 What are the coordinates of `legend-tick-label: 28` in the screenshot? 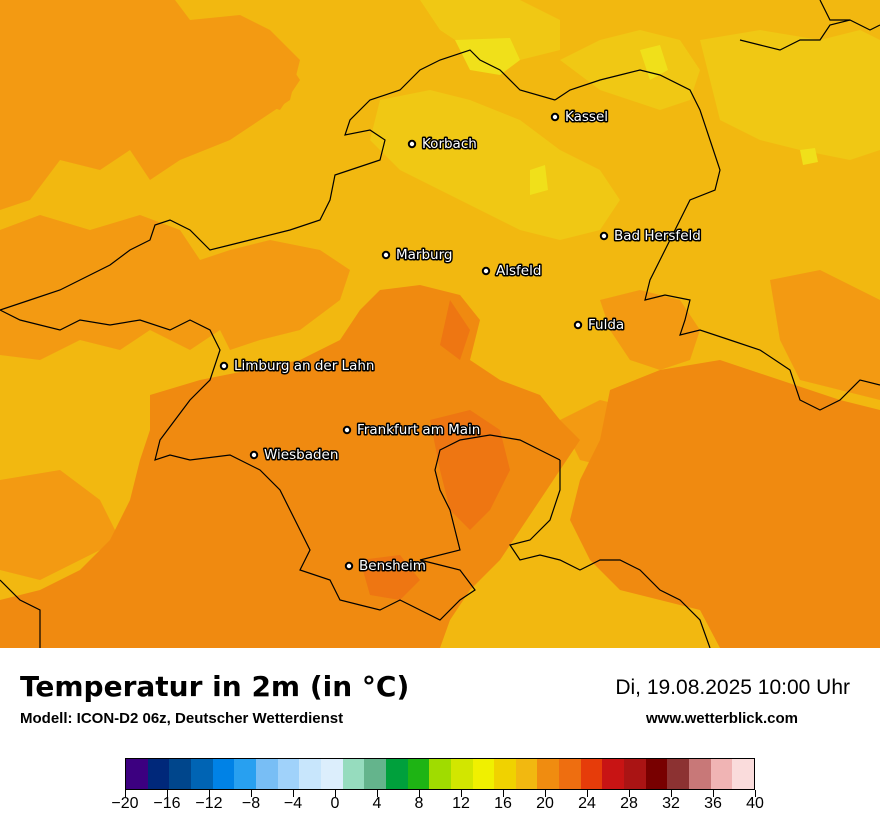 It's located at (629, 803).